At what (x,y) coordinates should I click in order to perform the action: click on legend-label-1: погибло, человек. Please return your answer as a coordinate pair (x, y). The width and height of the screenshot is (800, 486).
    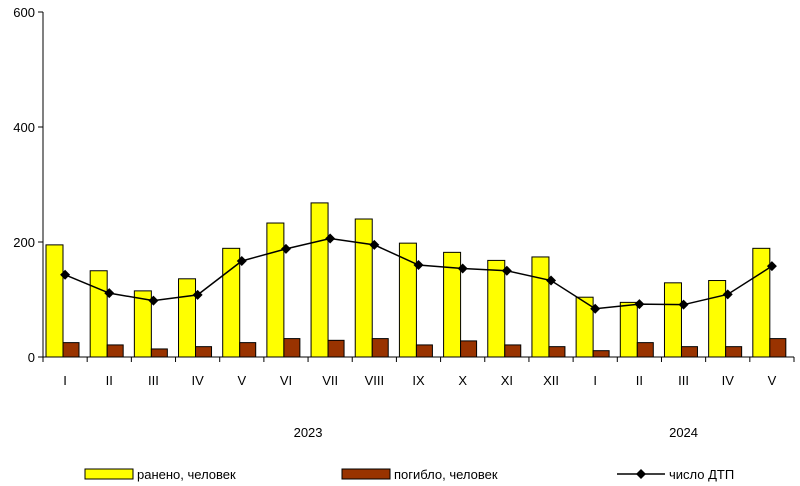
    Looking at the image, I should click on (446, 474).